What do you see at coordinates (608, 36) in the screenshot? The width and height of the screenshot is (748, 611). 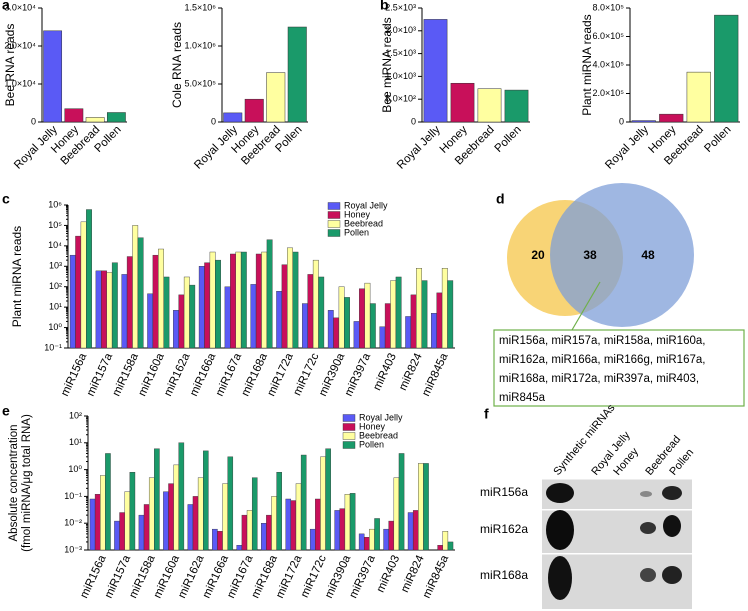 I see `y-tick-label: 6.0×10⁵` at bounding box center [608, 36].